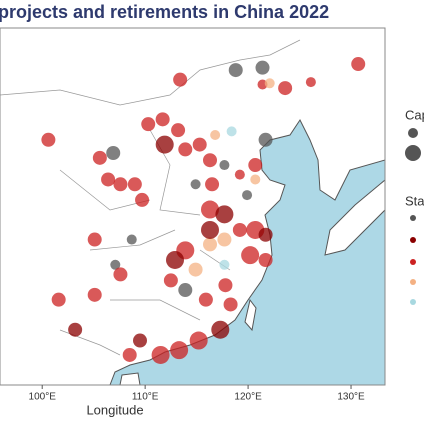 The height and width of the screenshot is (429, 424). Describe the element at coordinates (43, 397) in the screenshot. I see `x-tick-label: 100°E` at that location.